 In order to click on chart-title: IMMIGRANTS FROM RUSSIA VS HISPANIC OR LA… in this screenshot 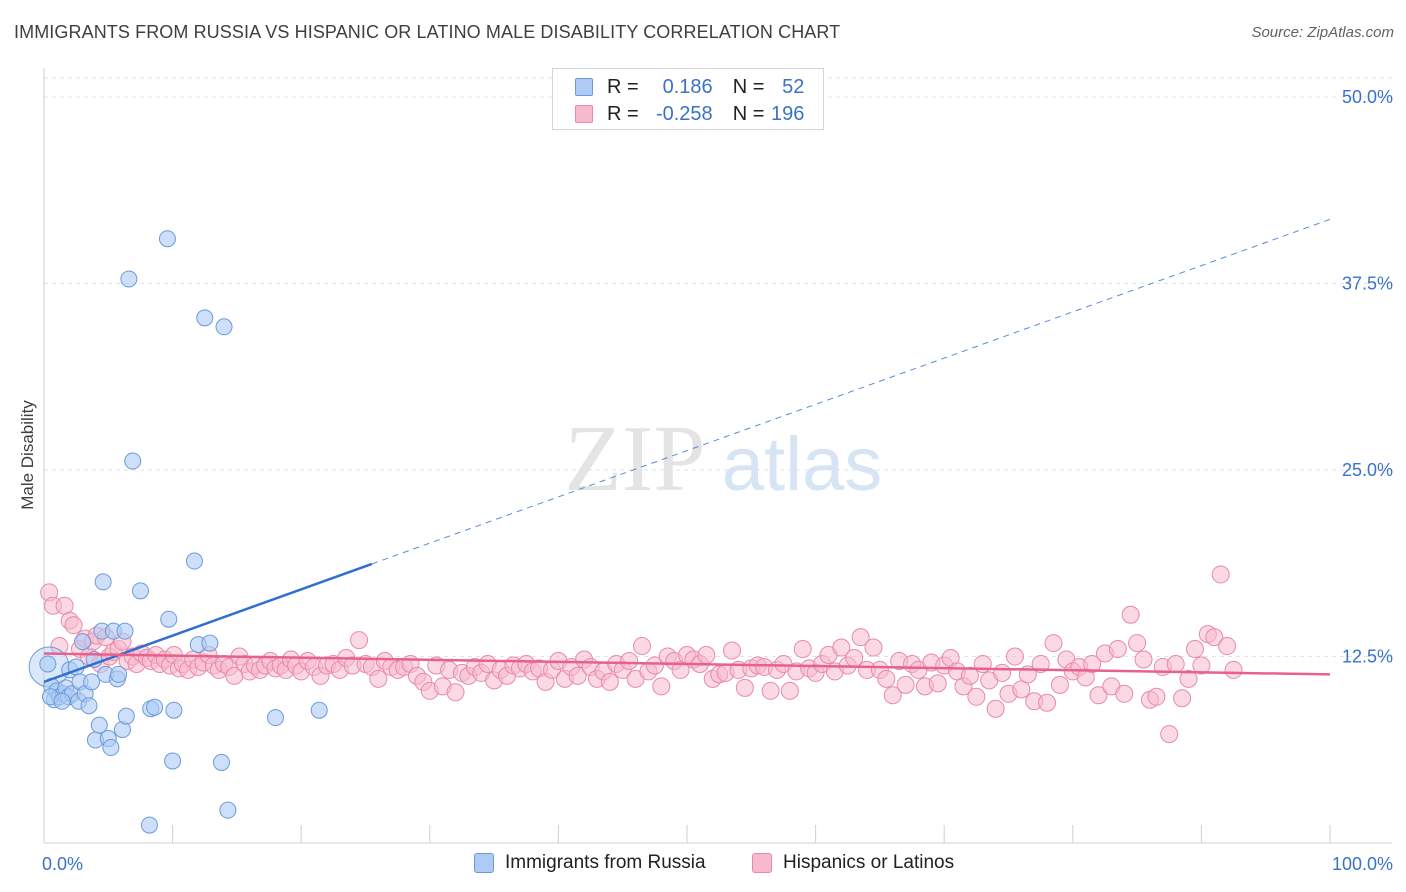, I will do `click(427, 32)`.